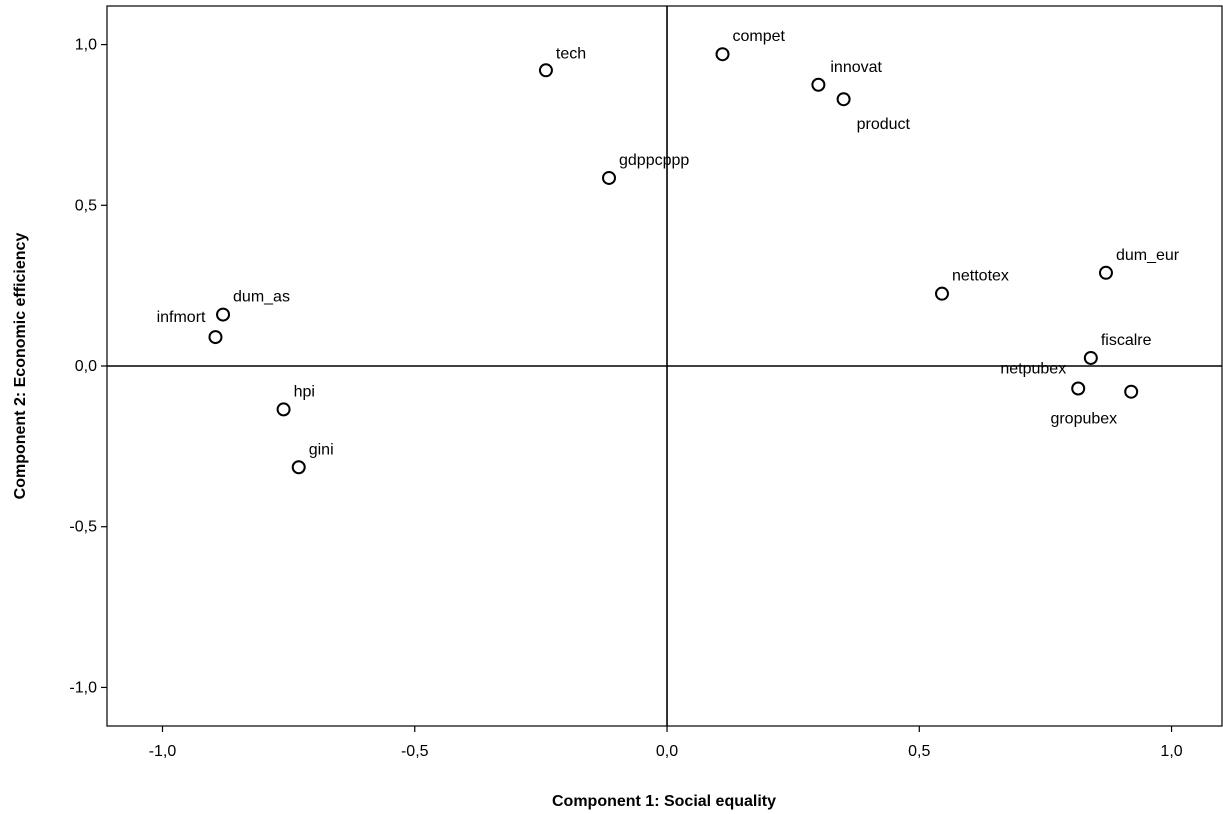  Describe the element at coordinates (856, 67) in the screenshot. I see `data-point-label: innovat` at that location.